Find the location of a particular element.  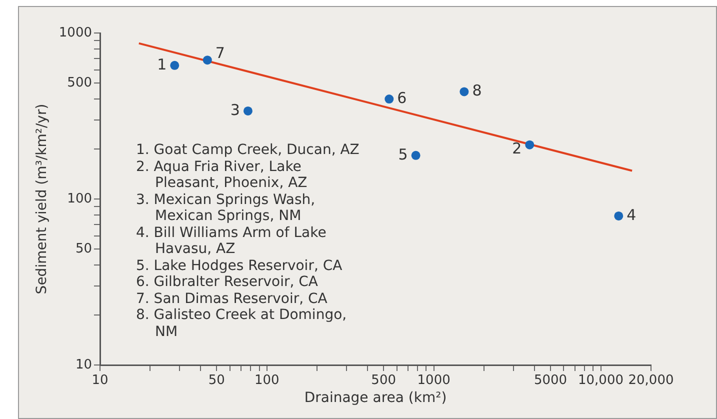

annotation: 2. Aqua Fria River, Lake Pleasant, Phoenix, AZ is located at coordinates (222, 175).